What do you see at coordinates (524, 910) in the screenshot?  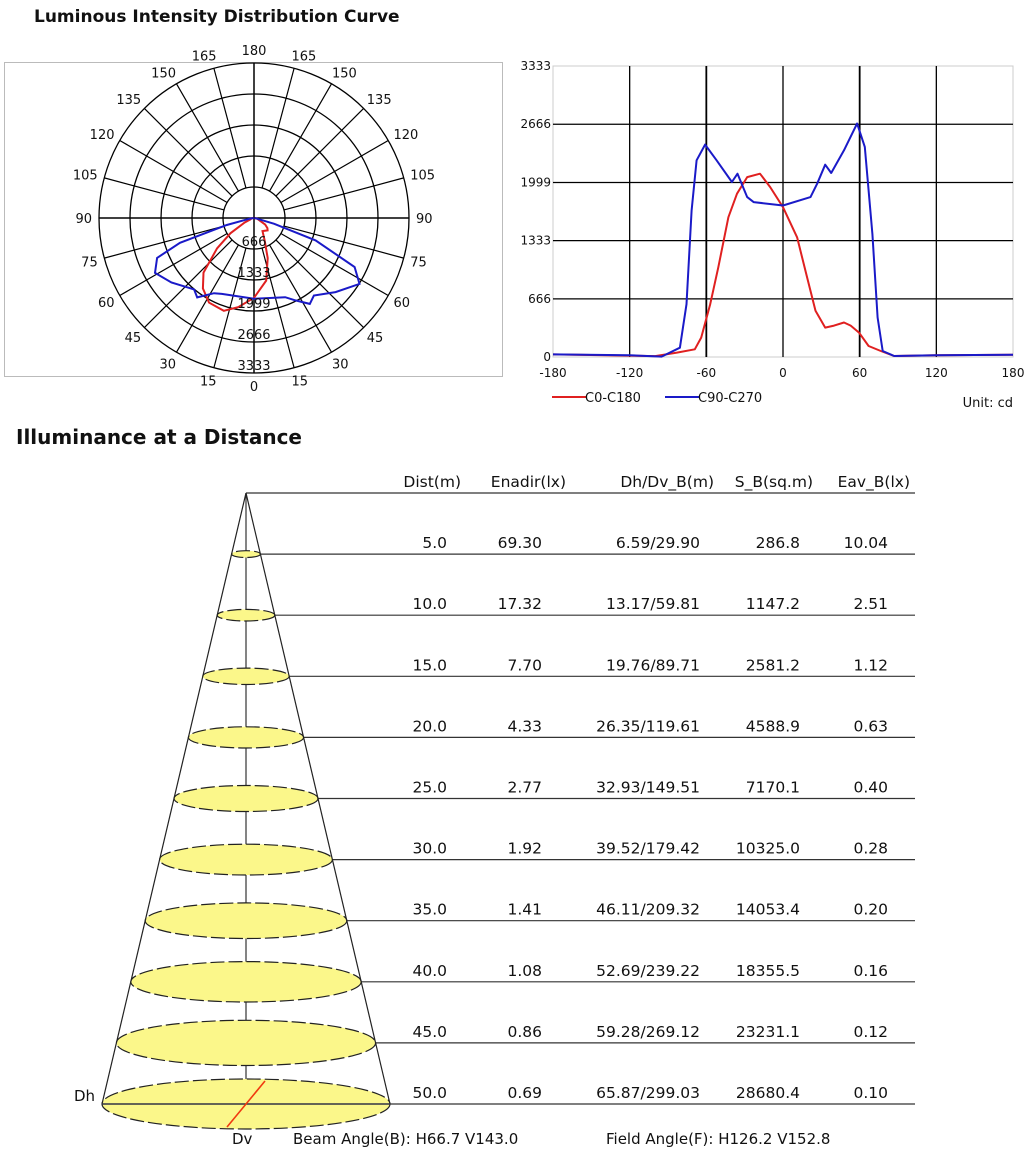 I see `table-cell: 1.41` at bounding box center [524, 910].